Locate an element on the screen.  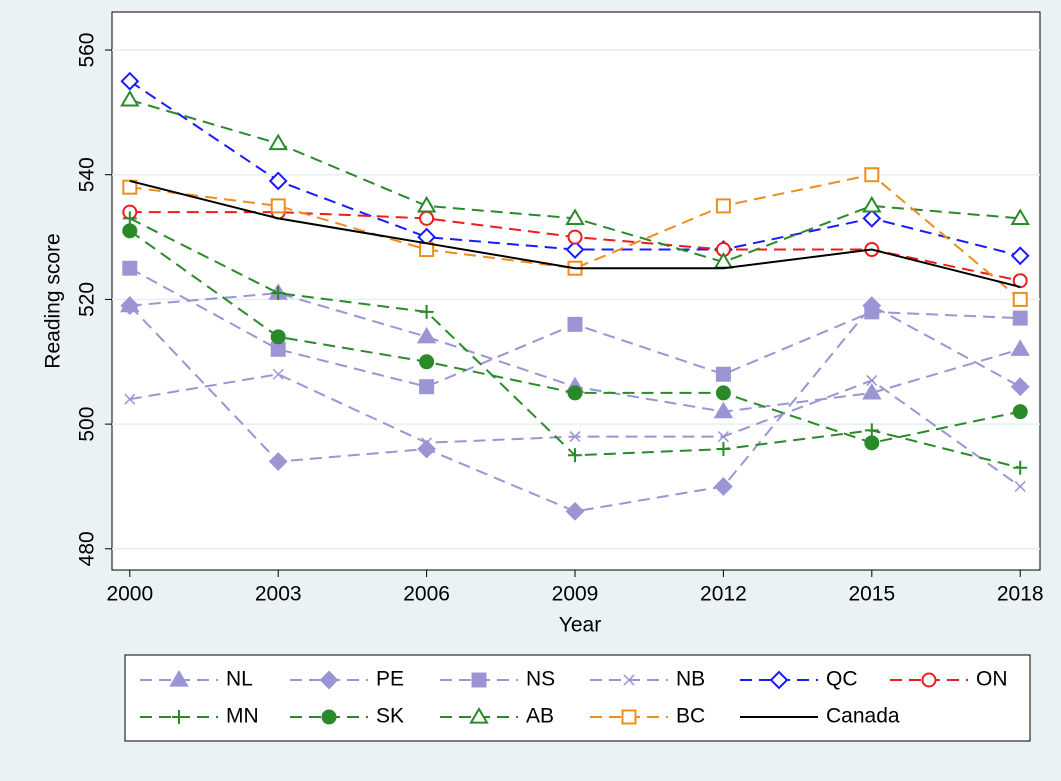
y-tick-label: 560 is located at coordinates (87, 50).